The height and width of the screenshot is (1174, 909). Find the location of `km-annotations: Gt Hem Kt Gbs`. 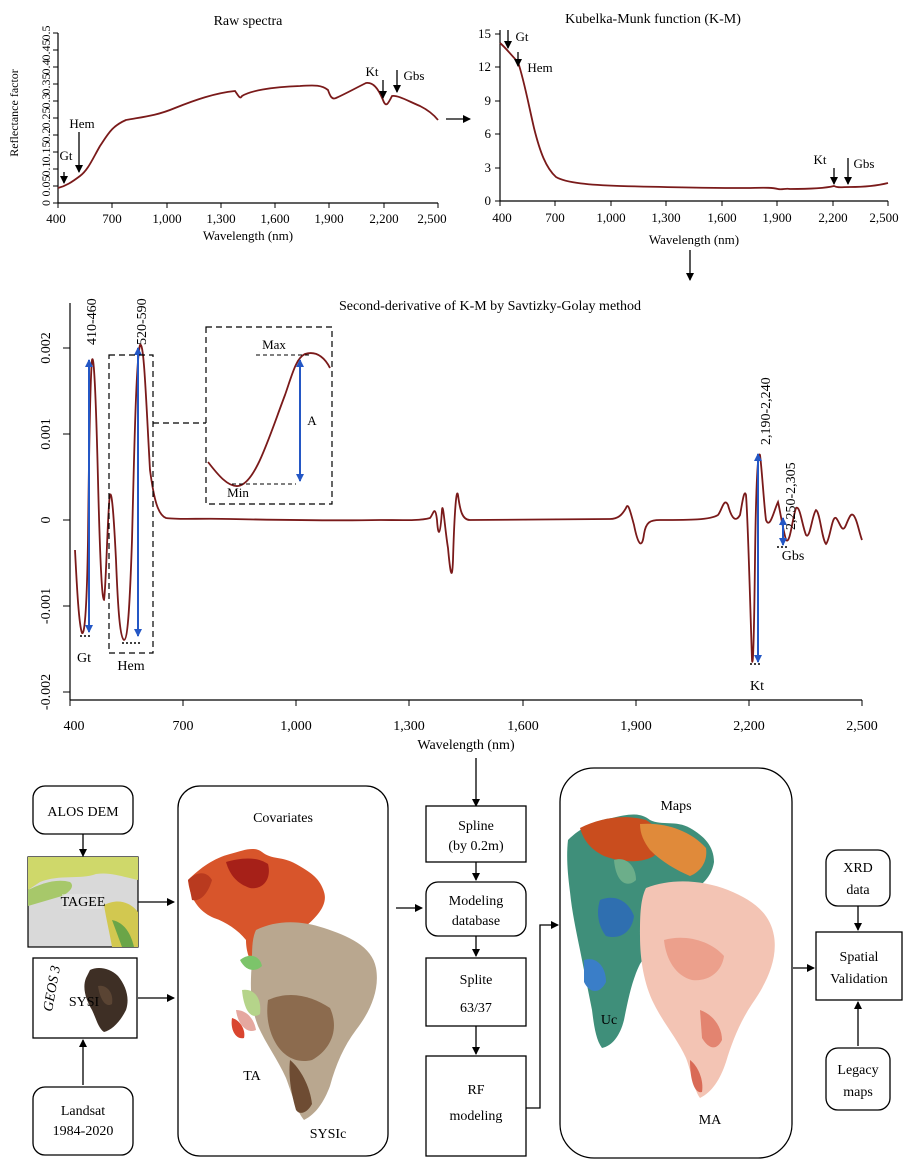

km-annotations: Gt Hem Kt Gbs is located at coordinates (689, 107).